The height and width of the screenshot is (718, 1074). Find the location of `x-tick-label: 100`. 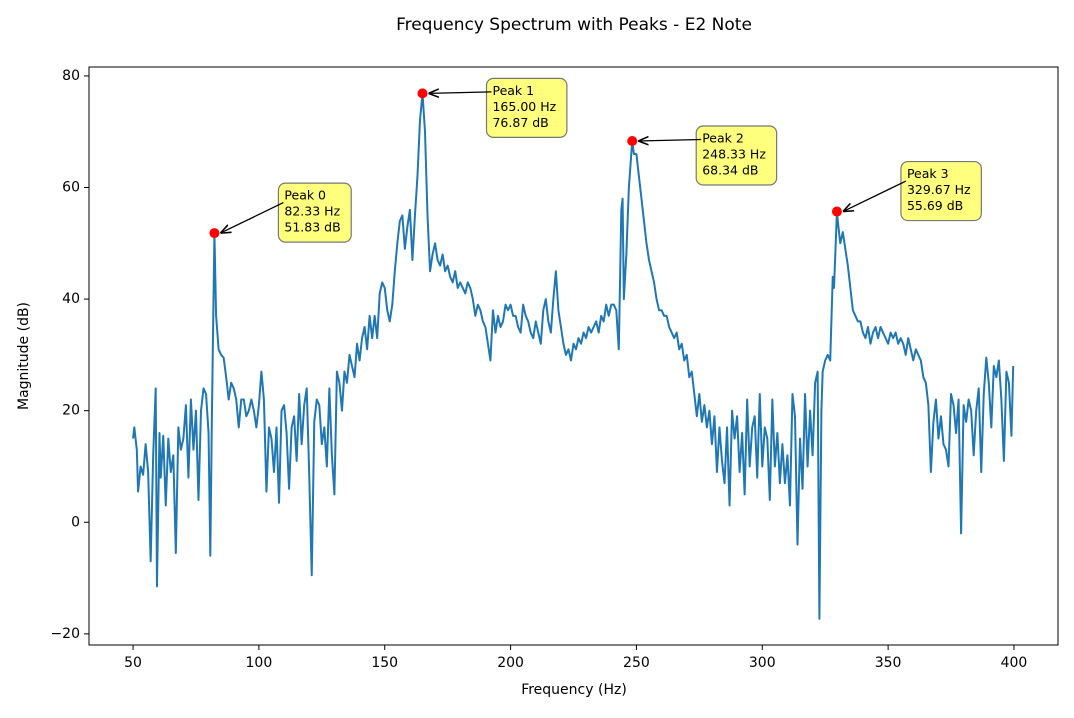

x-tick-label: 100 is located at coordinates (259, 663).